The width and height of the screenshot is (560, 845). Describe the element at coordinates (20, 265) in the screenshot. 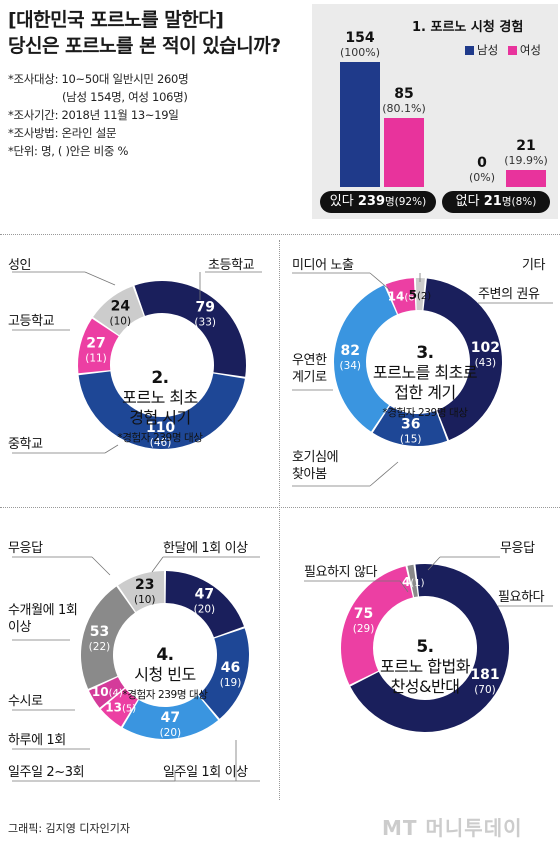

I see `chart2-cat-adult: 성인` at that location.